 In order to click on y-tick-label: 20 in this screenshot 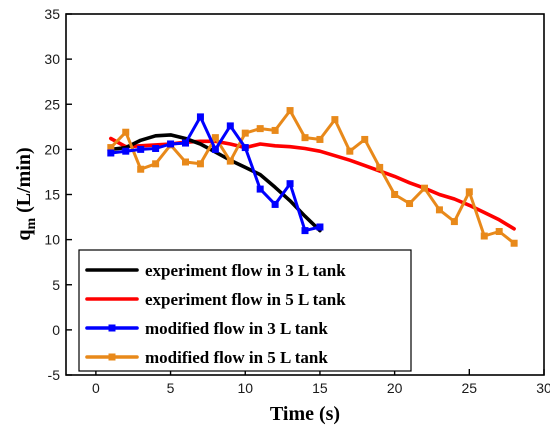, I will do `click(52, 149)`.